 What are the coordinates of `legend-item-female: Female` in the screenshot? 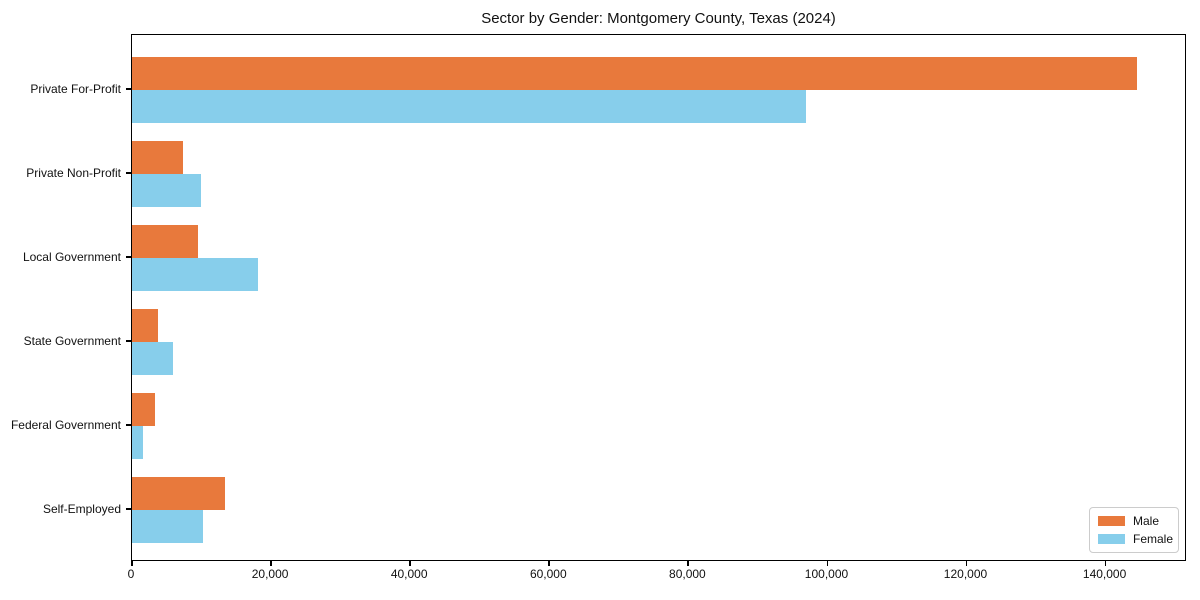 It's located at (1136, 539).